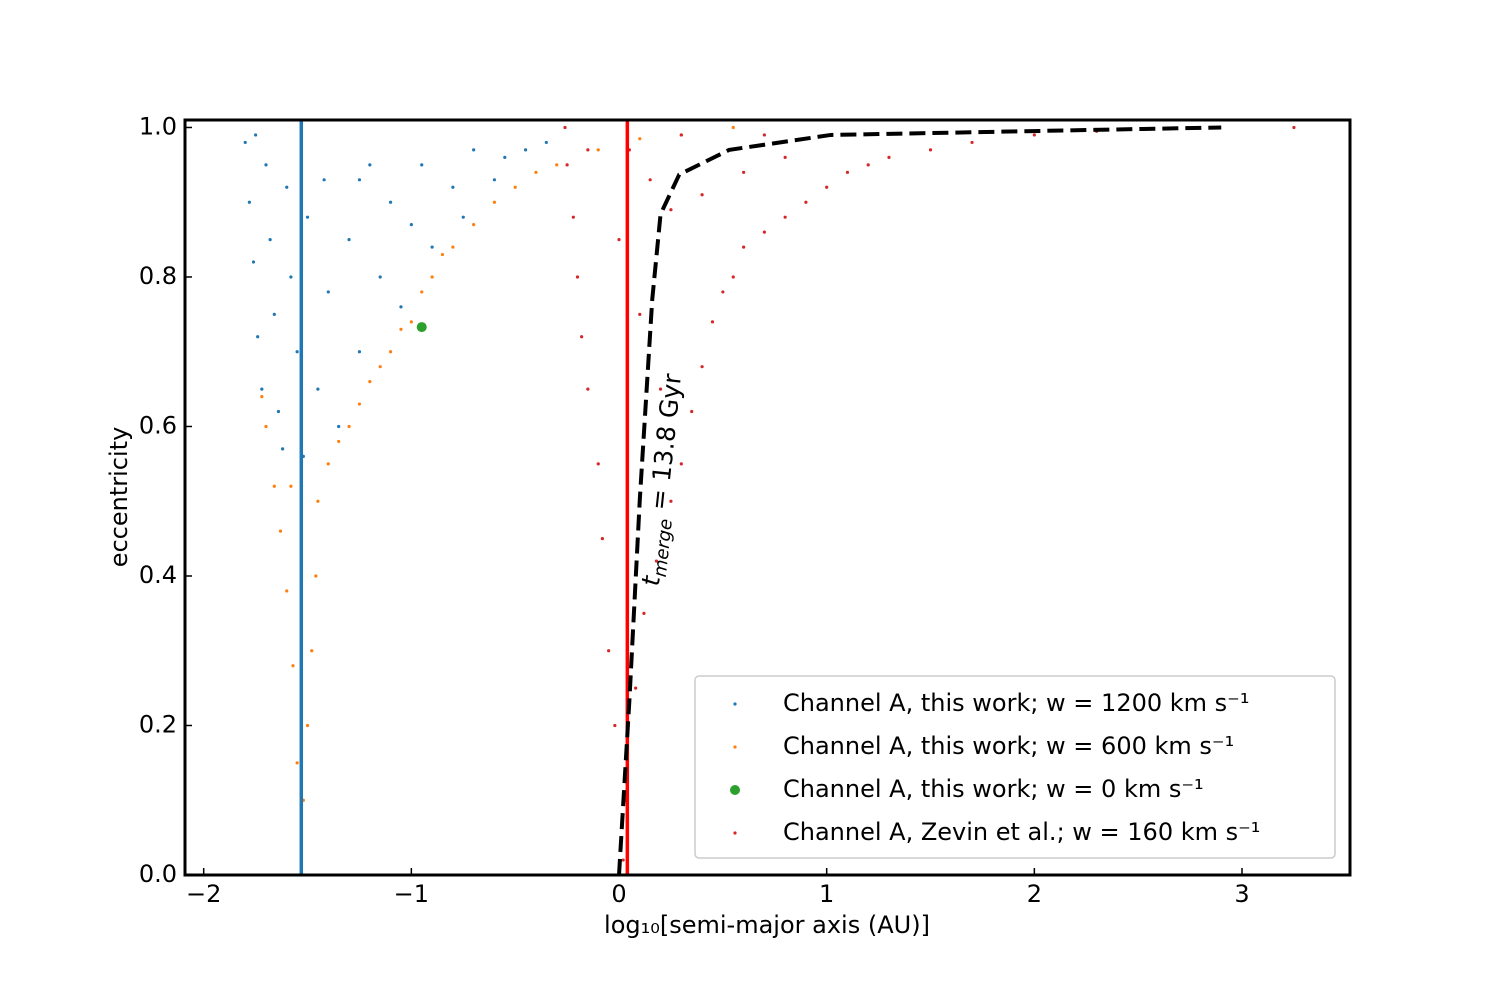  What do you see at coordinates (767, 925) in the screenshot?
I see `x-axis-label: log₁₀[semi-major axis (AU)]` at bounding box center [767, 925].